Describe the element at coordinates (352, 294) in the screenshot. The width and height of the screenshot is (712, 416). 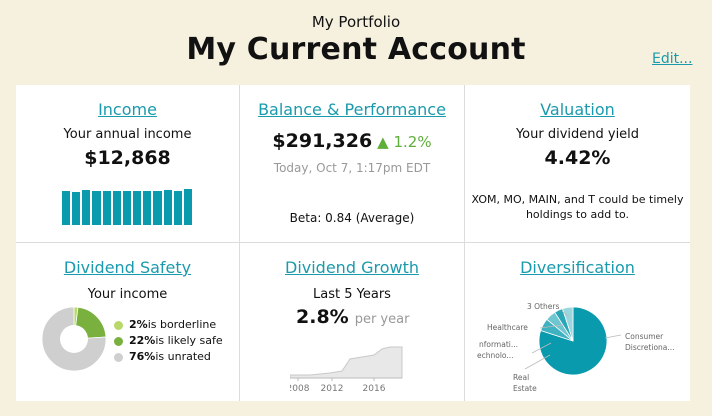
I see `growth-label: Last 5 Years` at that location.